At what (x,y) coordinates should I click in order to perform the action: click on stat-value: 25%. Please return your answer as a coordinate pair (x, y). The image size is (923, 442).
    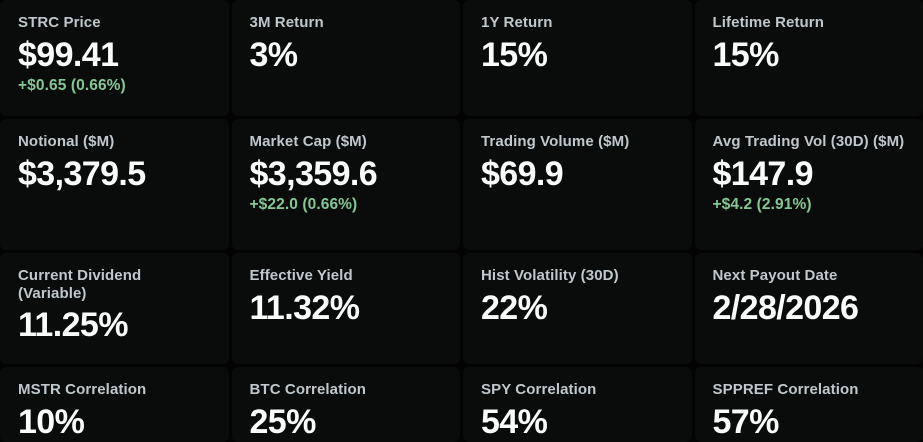
    Looking at the image, I should click on (283, 421).